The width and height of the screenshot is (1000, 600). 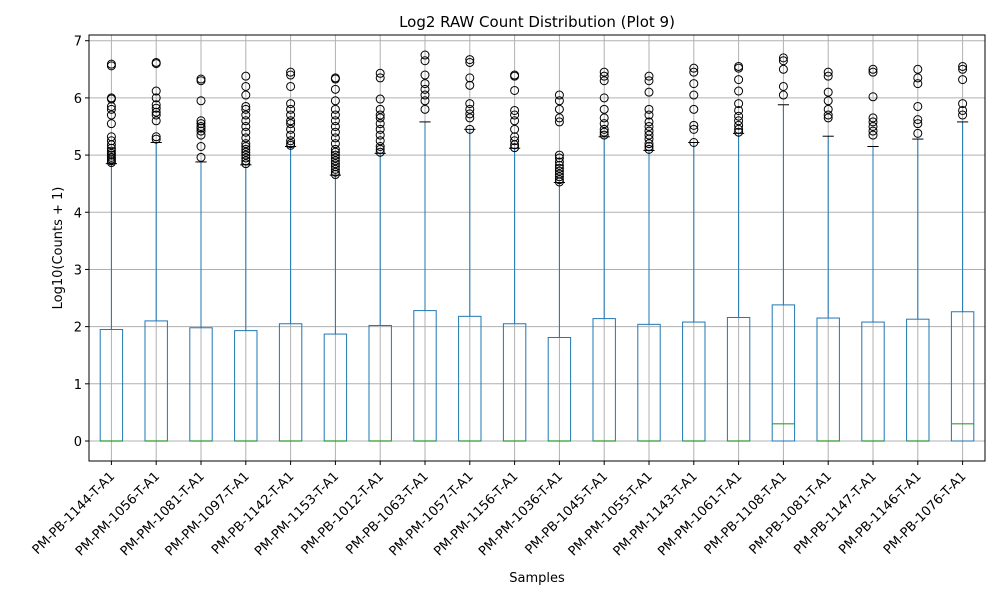 I want to click on box-PM-PB-1144-T-A1, so click(x=111, y=250).